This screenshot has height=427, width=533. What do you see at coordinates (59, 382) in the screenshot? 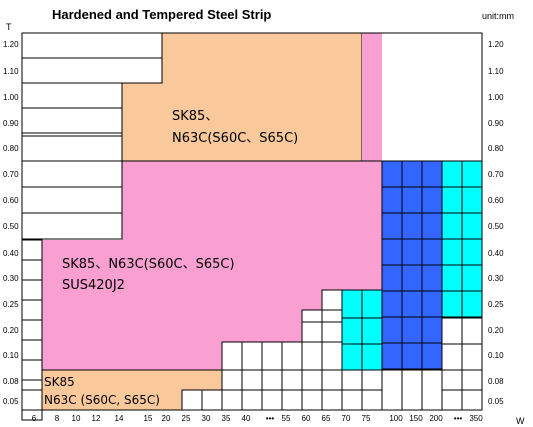
I see `region-label: SK85` at bounding box center [59, 382].